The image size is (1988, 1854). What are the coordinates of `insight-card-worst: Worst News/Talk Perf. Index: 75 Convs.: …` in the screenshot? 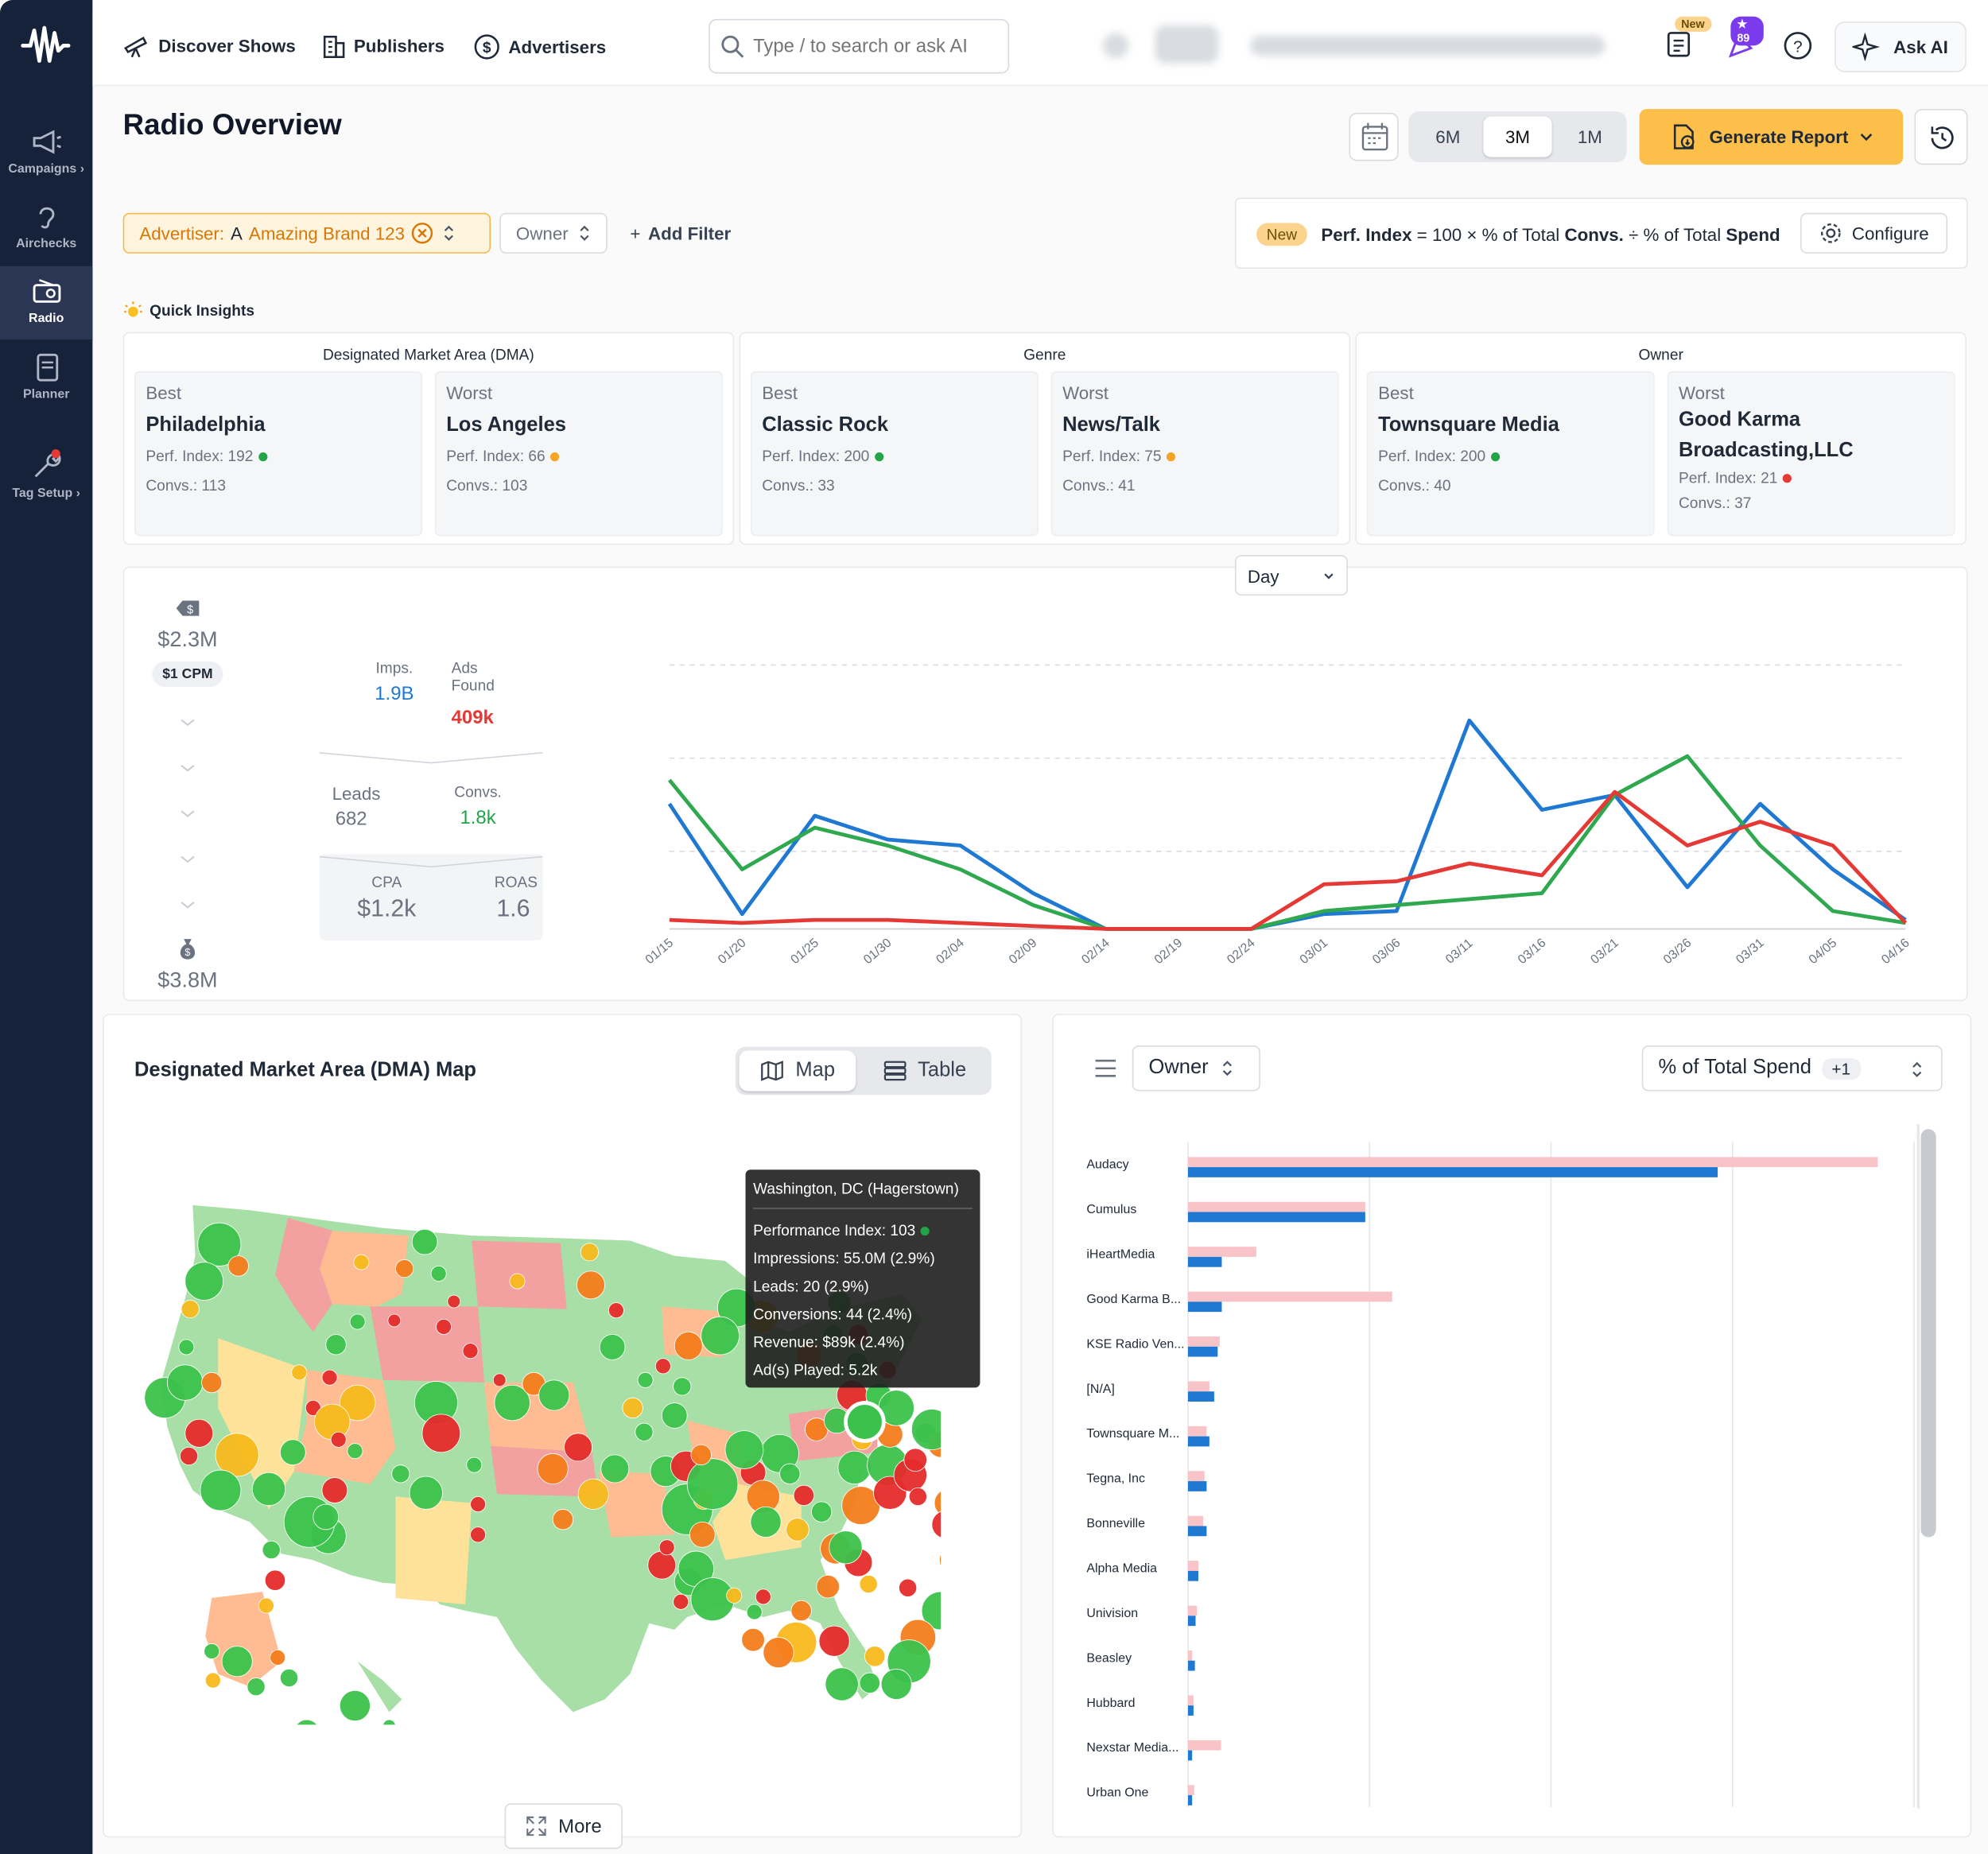 It's located at (1194, 454).